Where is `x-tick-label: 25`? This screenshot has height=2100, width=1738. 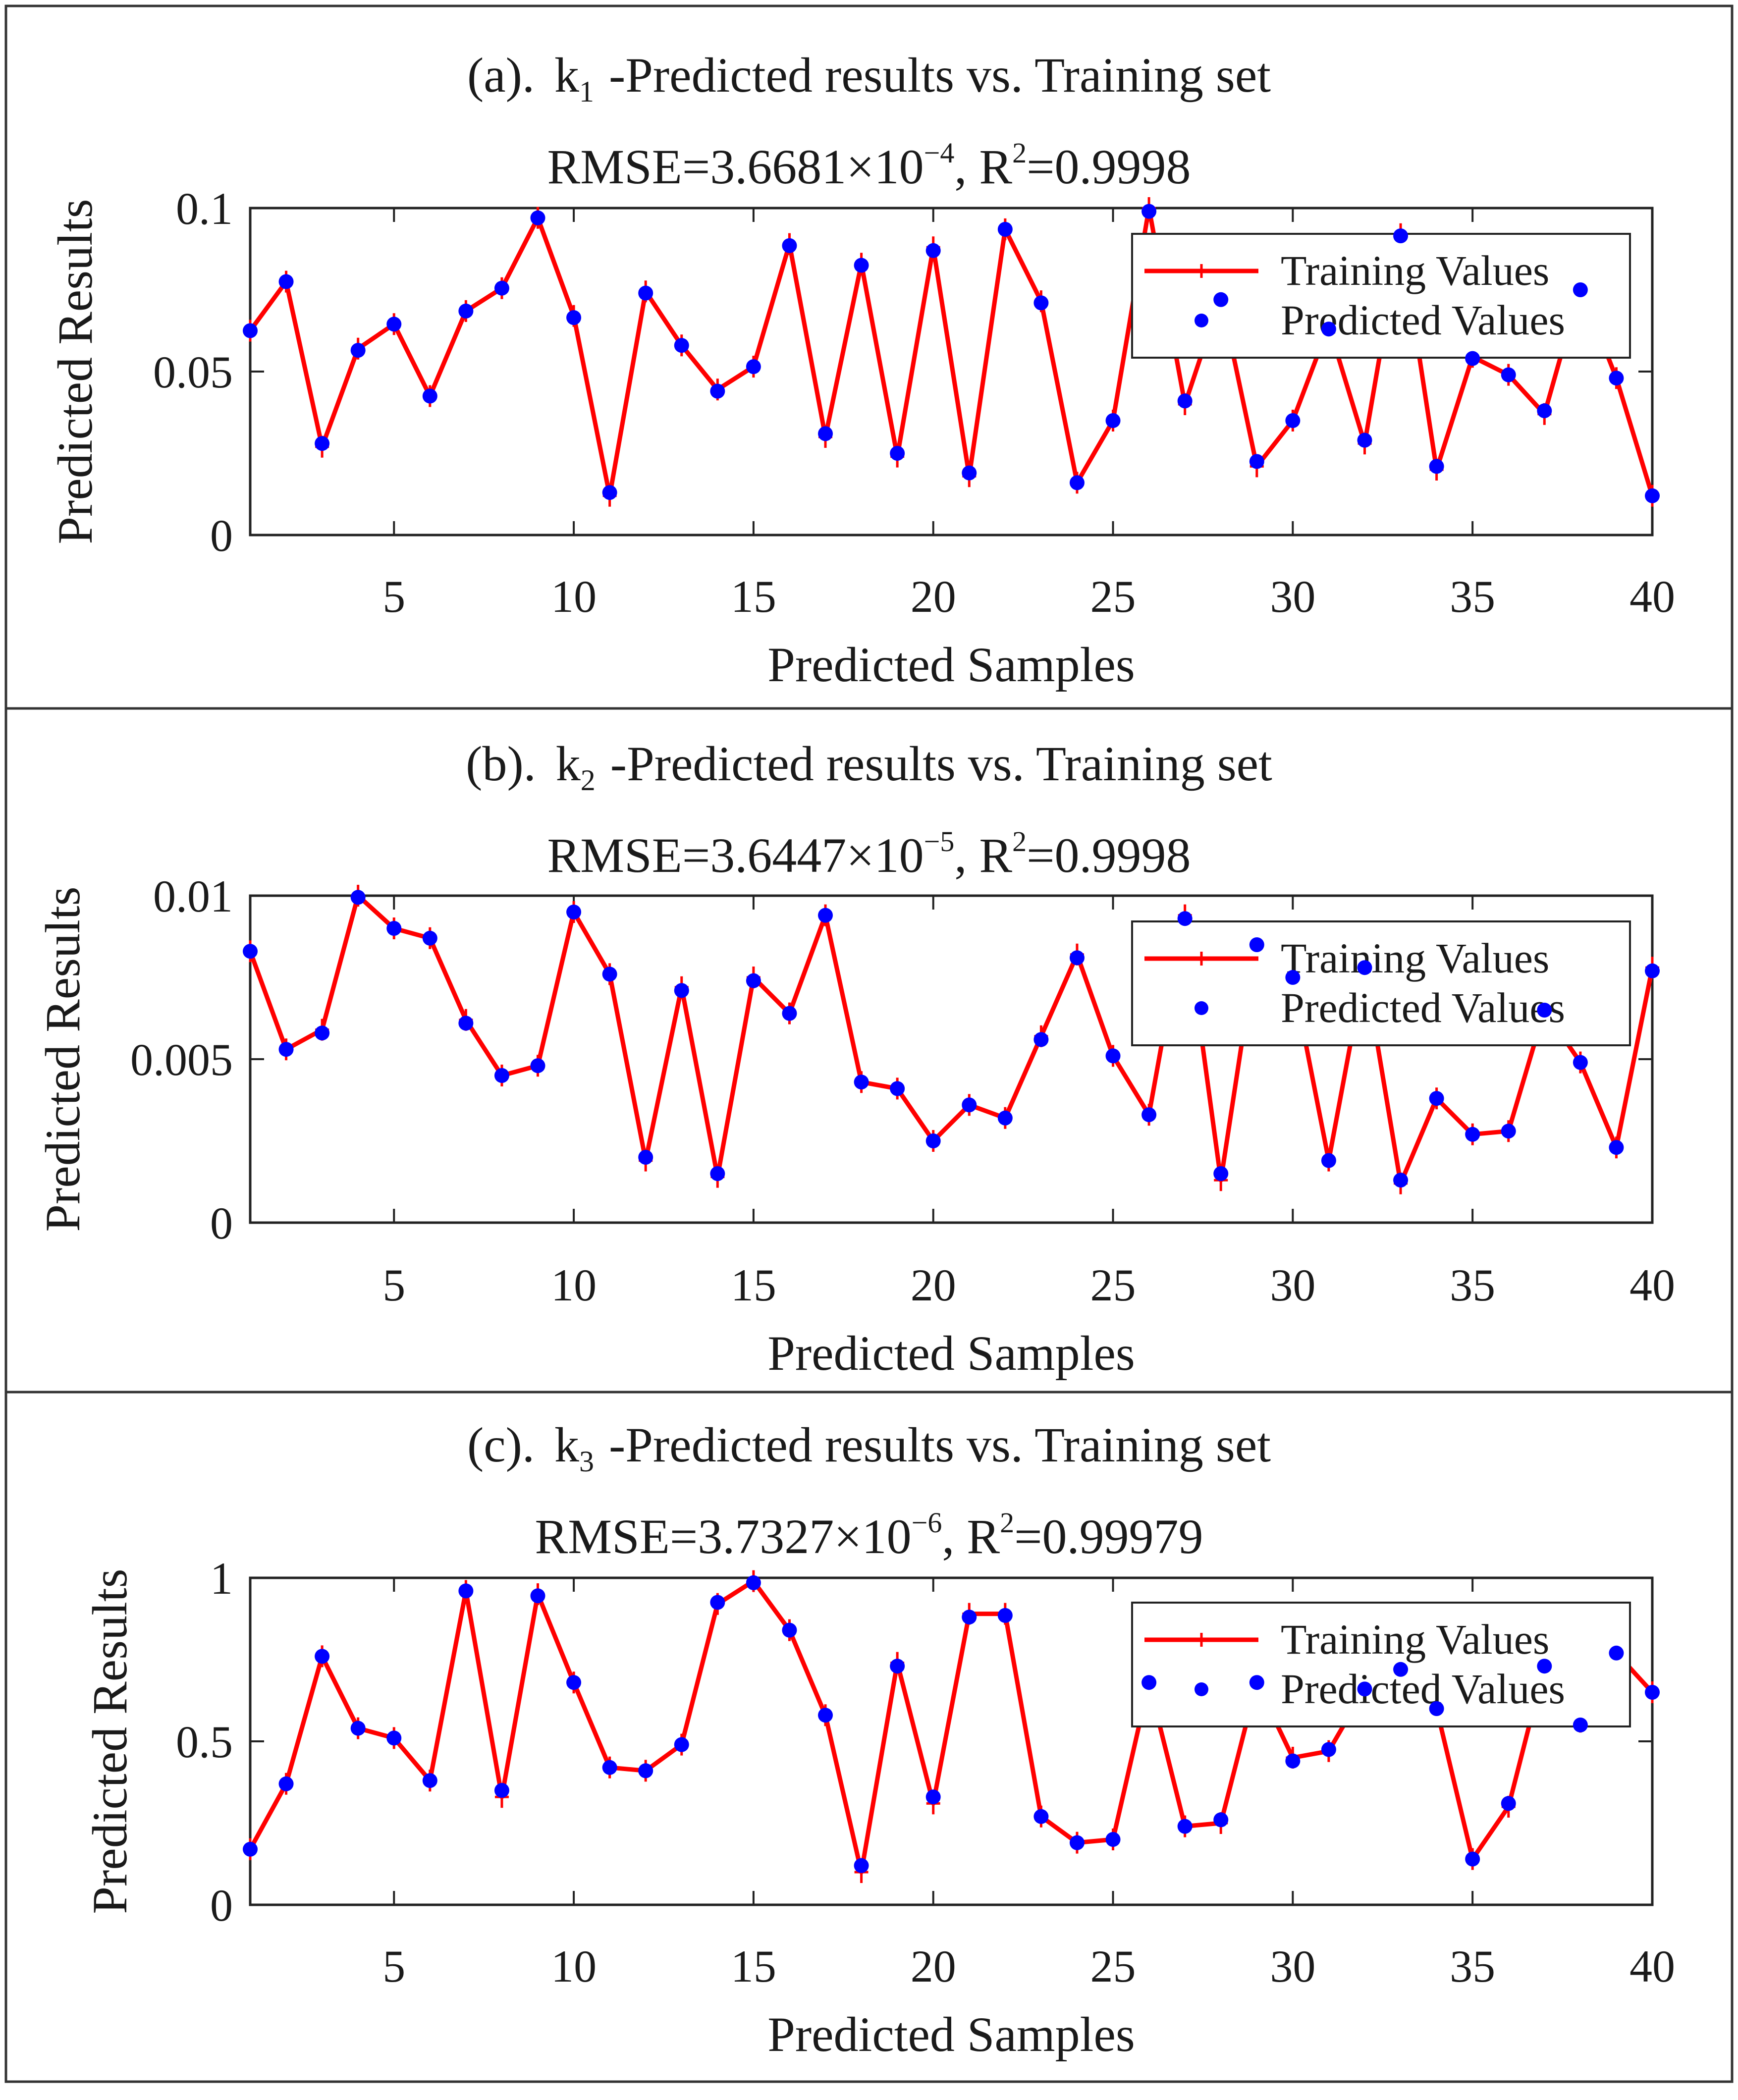
x-tick-label: 25 is located at coordinates (1113, 597).